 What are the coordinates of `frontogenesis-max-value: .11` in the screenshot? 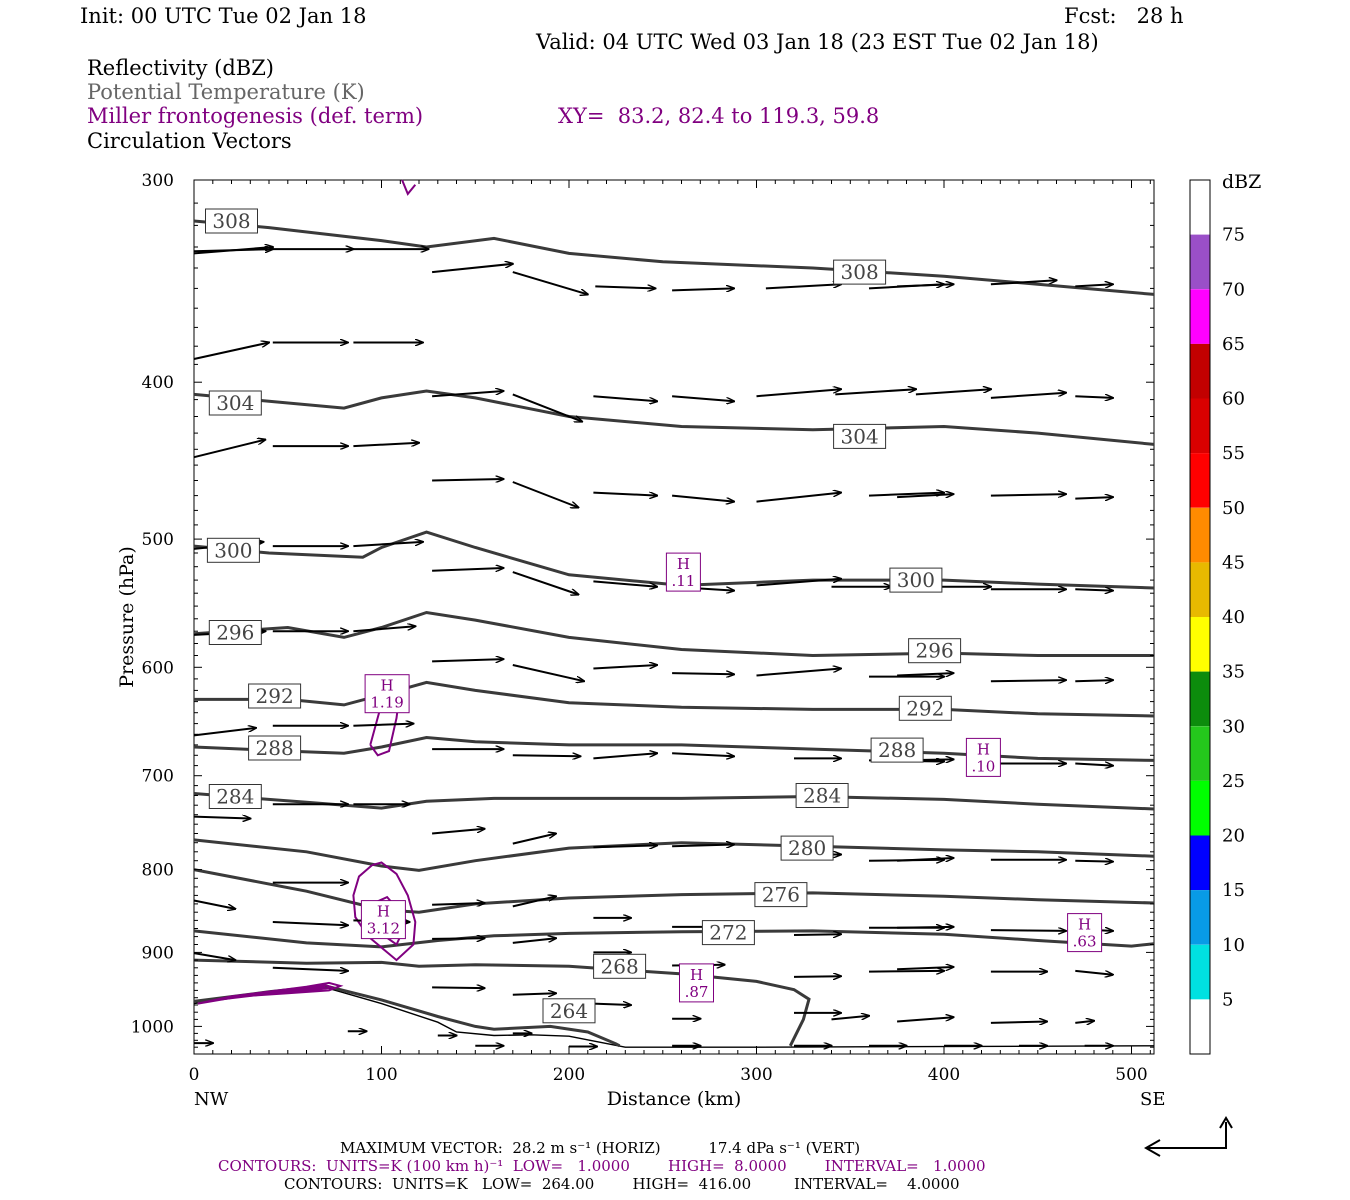 It's located at (683, 581).